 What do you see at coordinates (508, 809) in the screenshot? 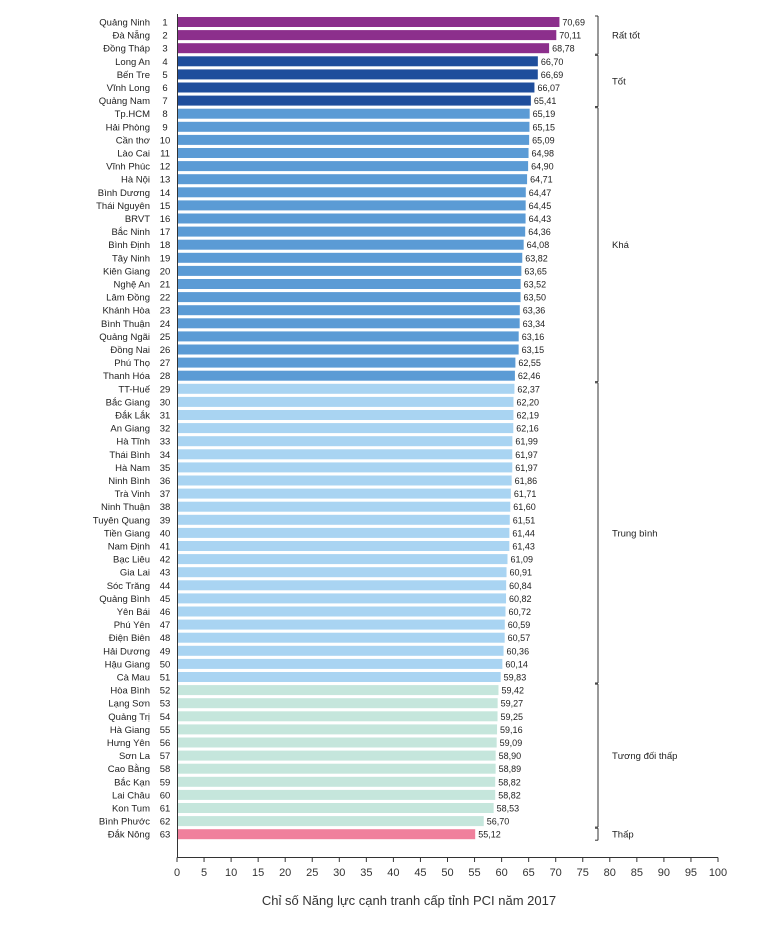
I see `value-label: 58,53` at bounding box center [508, 809].